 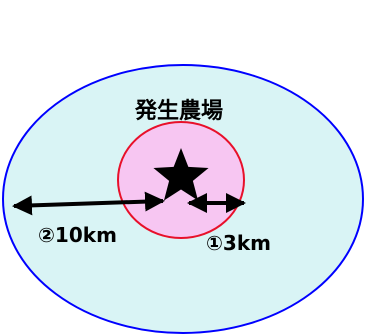 What do you see at coordinates (238, 243) in the screenshot?
I see `inner-zone-label: ①3km` at bounding box center [238, 243].